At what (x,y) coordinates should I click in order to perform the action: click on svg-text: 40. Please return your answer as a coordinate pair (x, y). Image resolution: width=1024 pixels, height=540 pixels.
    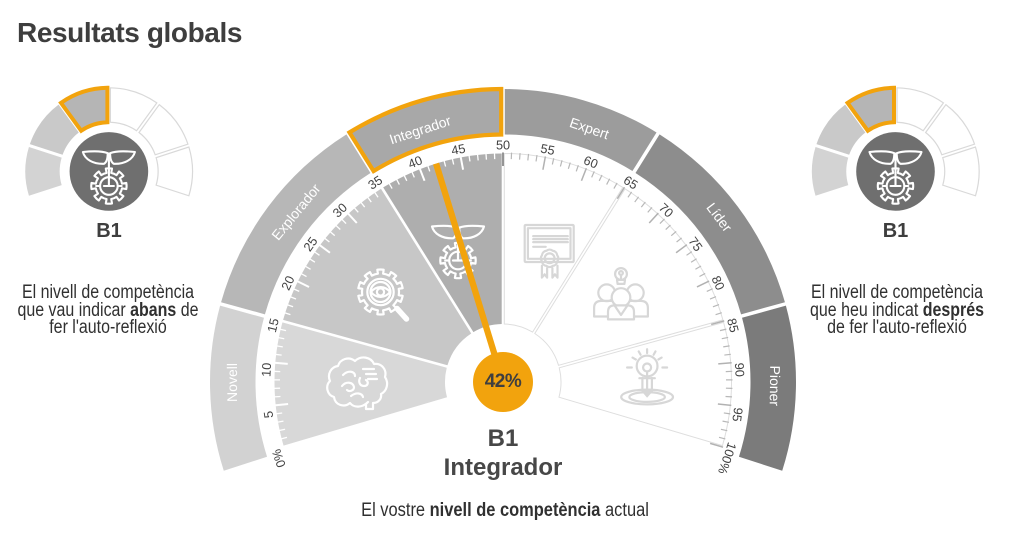
    Looking at the image, I should click on (415, 162).